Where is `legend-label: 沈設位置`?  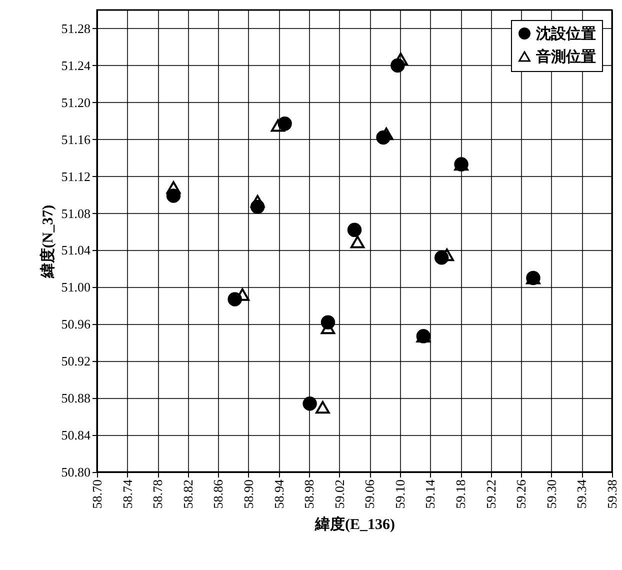
legend-label: 沈設位置 is located at coordinates (565, 34).